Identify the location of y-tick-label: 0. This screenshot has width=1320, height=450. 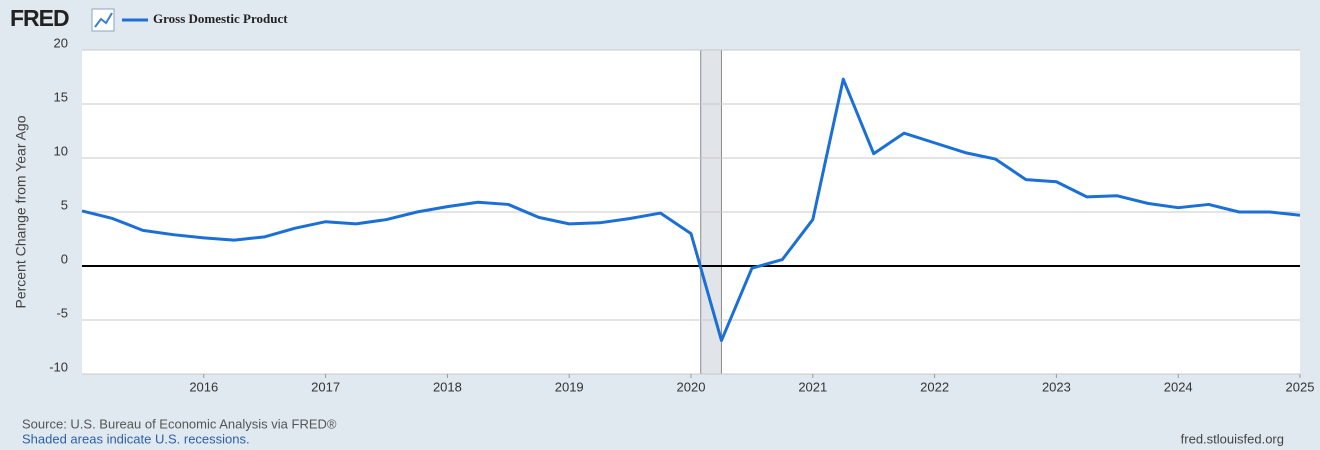
(64, 258).